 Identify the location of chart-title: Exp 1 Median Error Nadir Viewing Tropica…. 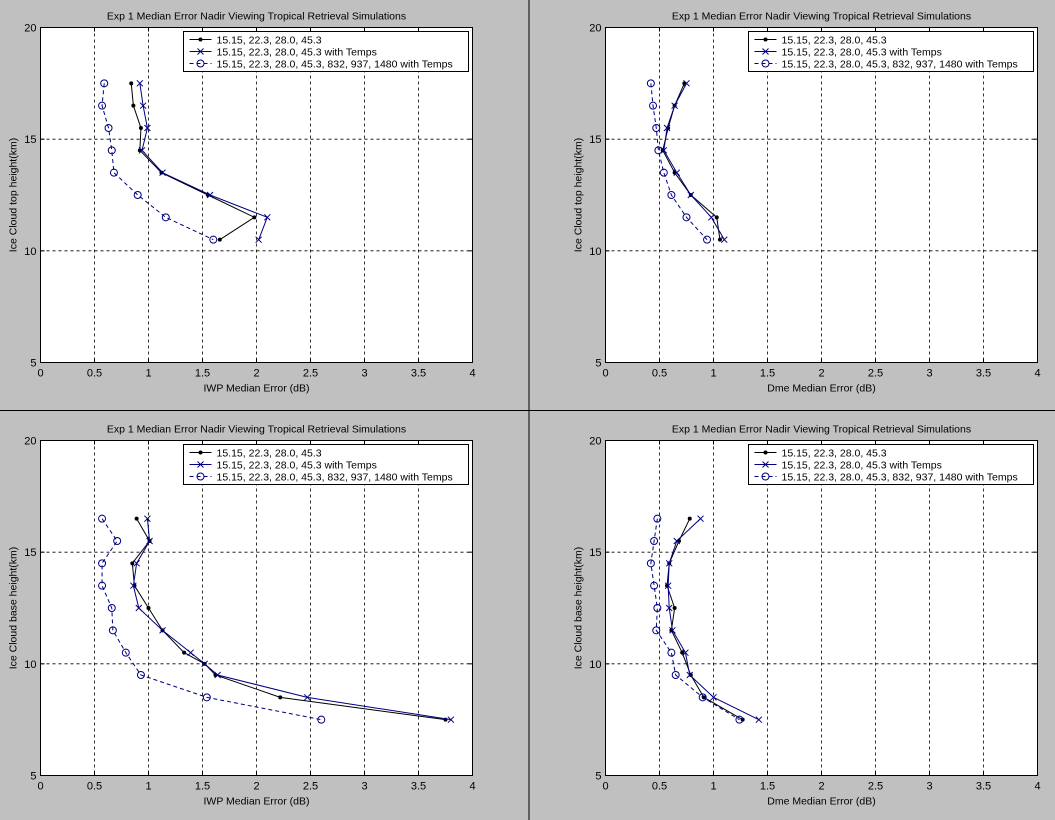
(821, 430).